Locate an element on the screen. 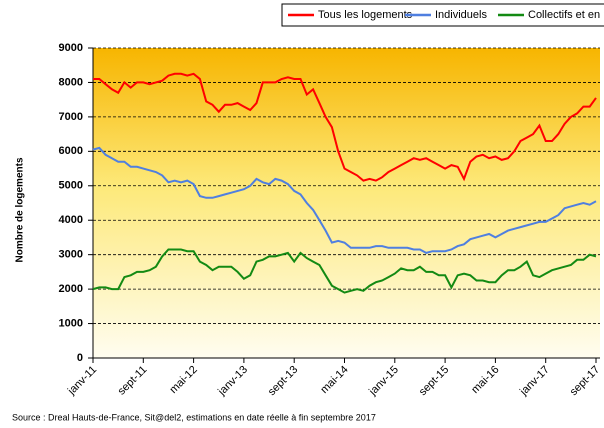 Image resolution: width=604 pixels, height=428 pixels. x-tick-label: mai-16 is located at coordinates (485, 380).